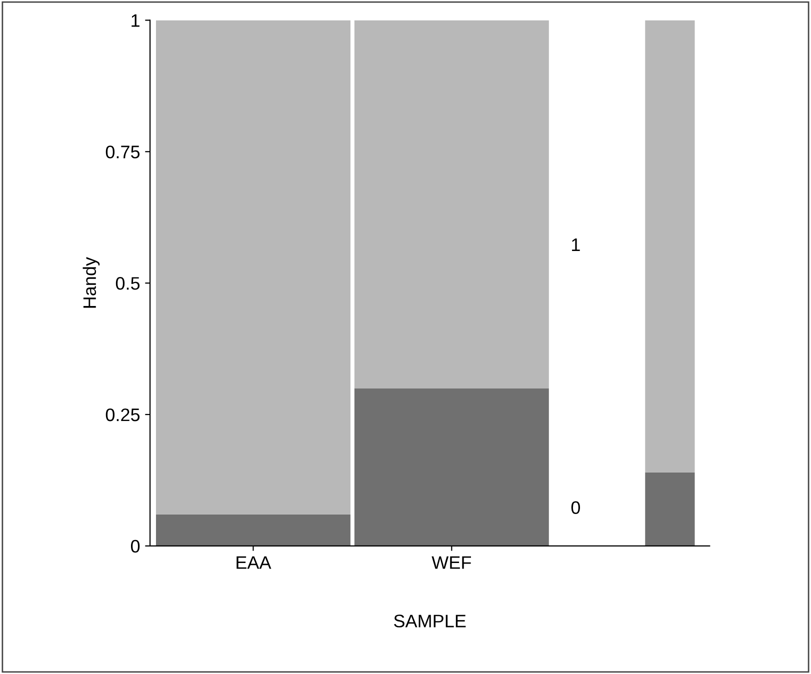  What do you see at coordinates (253, 530) in the screenshot?
I see `bar` at bounding box center [253, 530].